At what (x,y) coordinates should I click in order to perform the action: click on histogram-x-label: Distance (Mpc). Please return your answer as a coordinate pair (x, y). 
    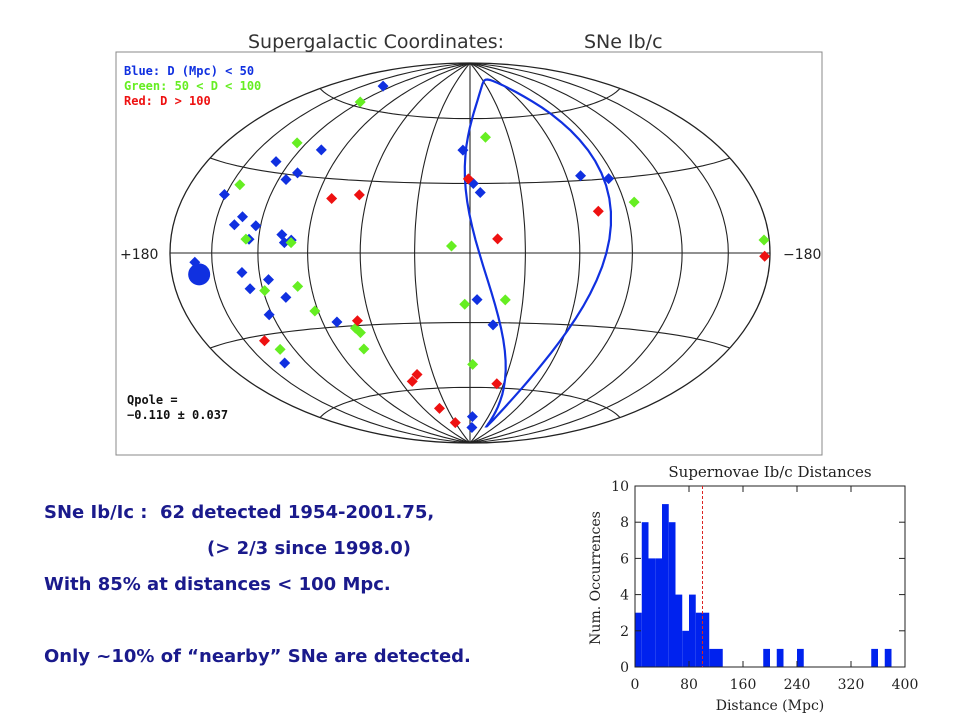
    Looking at the image, I should click on (770, 706).